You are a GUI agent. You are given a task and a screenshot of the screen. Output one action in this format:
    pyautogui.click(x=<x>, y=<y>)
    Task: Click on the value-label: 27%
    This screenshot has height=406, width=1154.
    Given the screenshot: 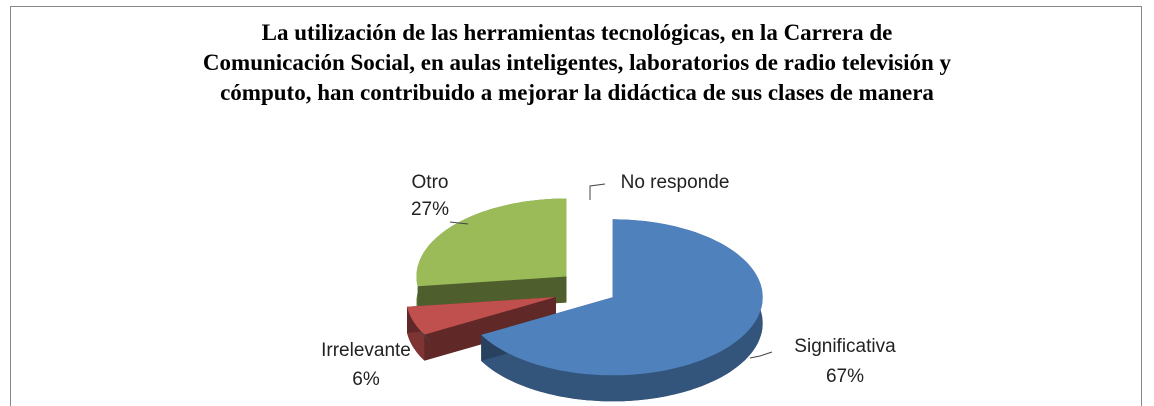 What is the action you would take?
    pyautogui.click(x=430, y=209)
    